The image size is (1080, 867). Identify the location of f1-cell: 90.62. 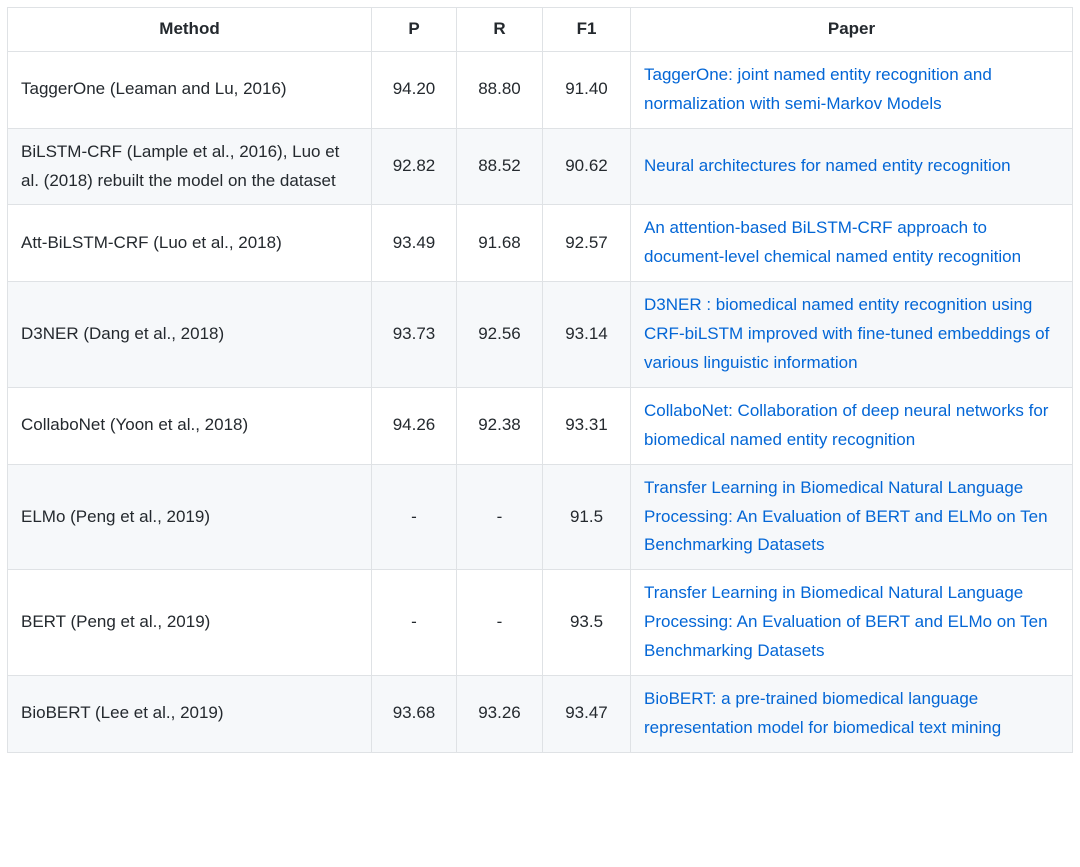
(586, 166).